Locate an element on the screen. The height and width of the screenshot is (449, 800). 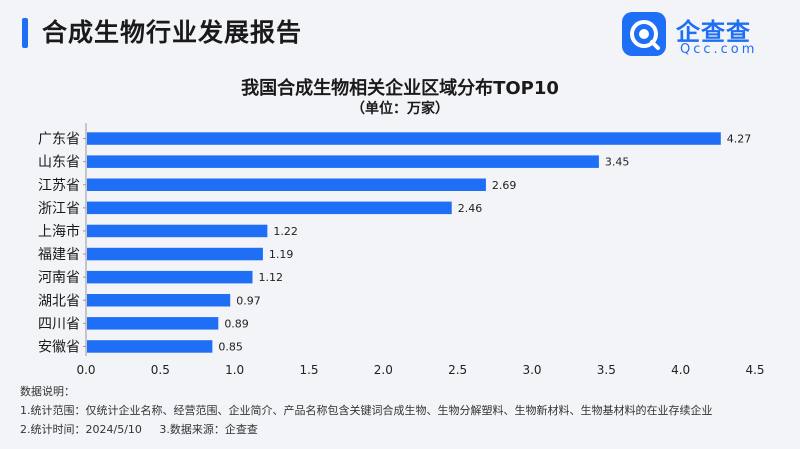
category-label: 福建省 is located at coordinates (59, 255).